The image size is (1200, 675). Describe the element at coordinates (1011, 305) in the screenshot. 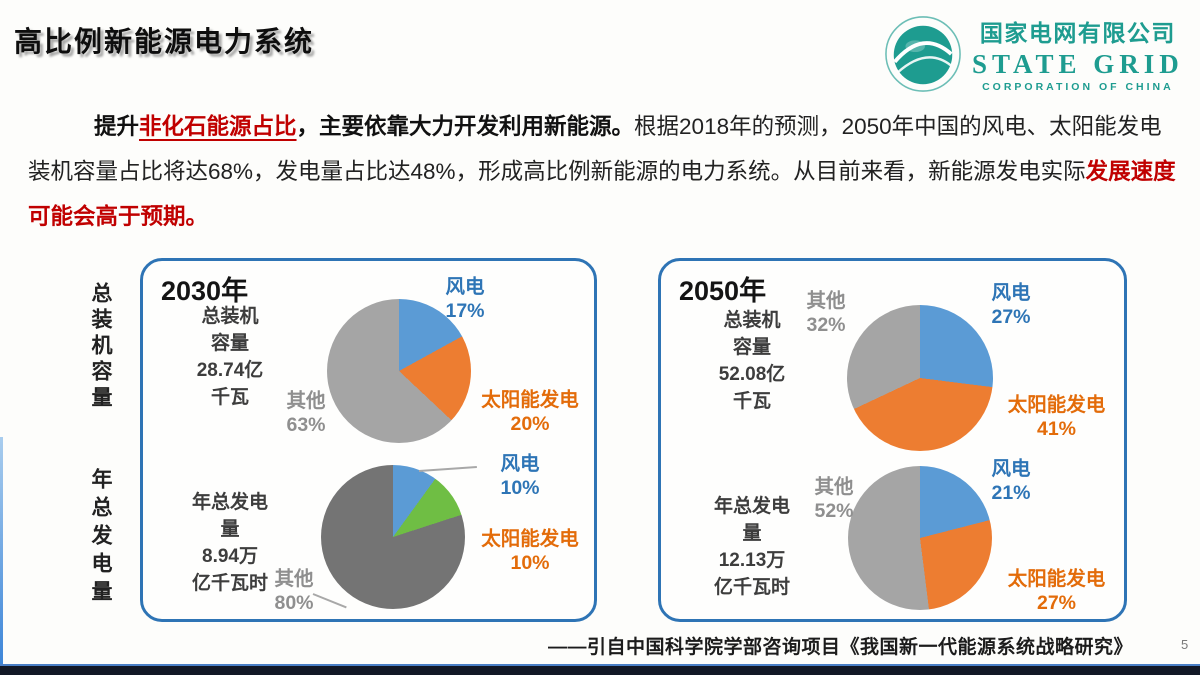

I see `pie-label-wind-2050-capacity: 风电 27%` at that location.